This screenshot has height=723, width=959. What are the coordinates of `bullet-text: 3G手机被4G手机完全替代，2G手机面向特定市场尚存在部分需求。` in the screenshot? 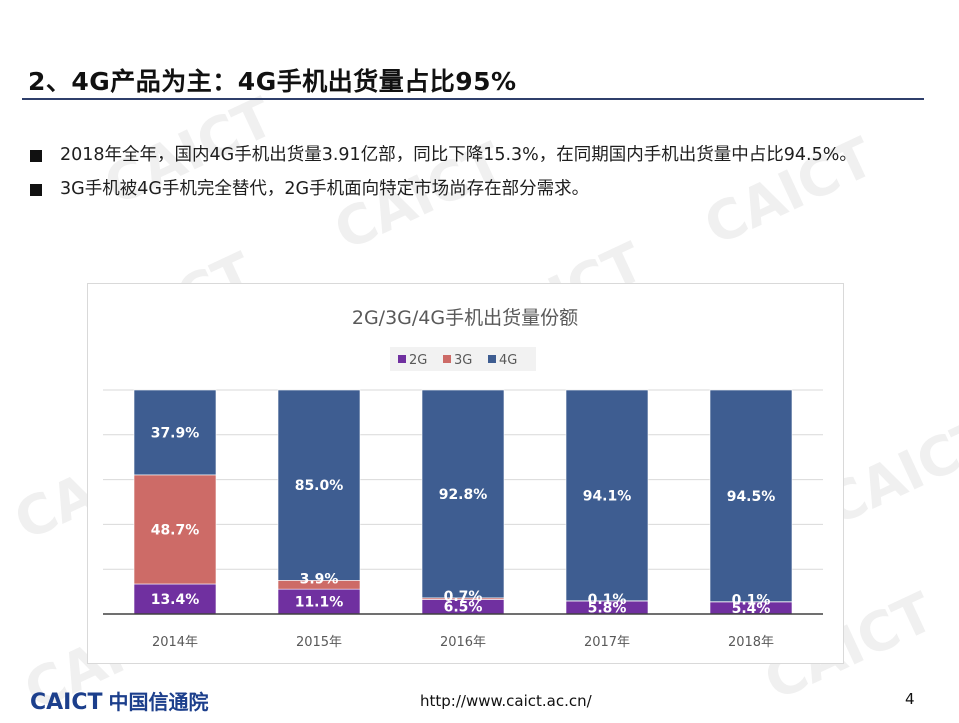 It's located at (324, 189).